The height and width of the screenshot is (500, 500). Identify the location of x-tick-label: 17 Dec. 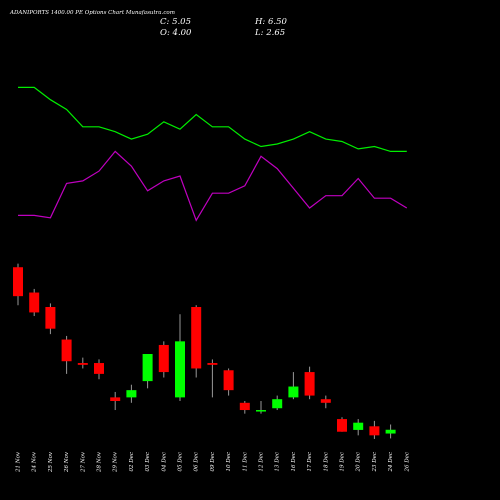
(310, 462).